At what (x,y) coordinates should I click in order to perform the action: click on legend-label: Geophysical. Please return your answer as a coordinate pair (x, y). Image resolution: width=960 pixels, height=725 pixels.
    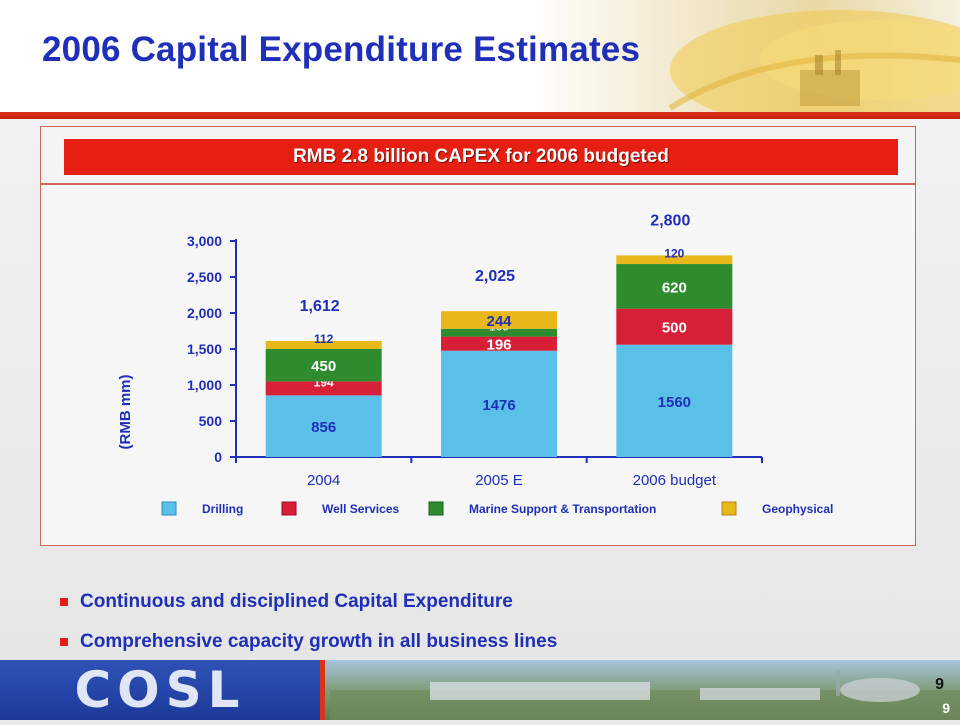
    Looking at the image, I should click on (797, 509).